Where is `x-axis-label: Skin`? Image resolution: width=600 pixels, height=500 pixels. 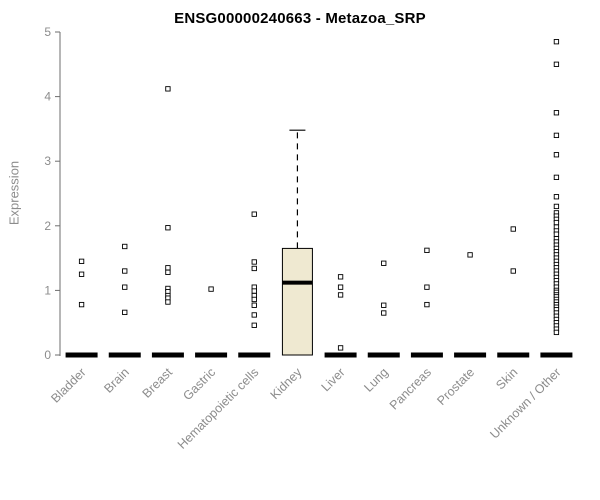 x-axis-label: Skin is located at coordinates (506, 378).